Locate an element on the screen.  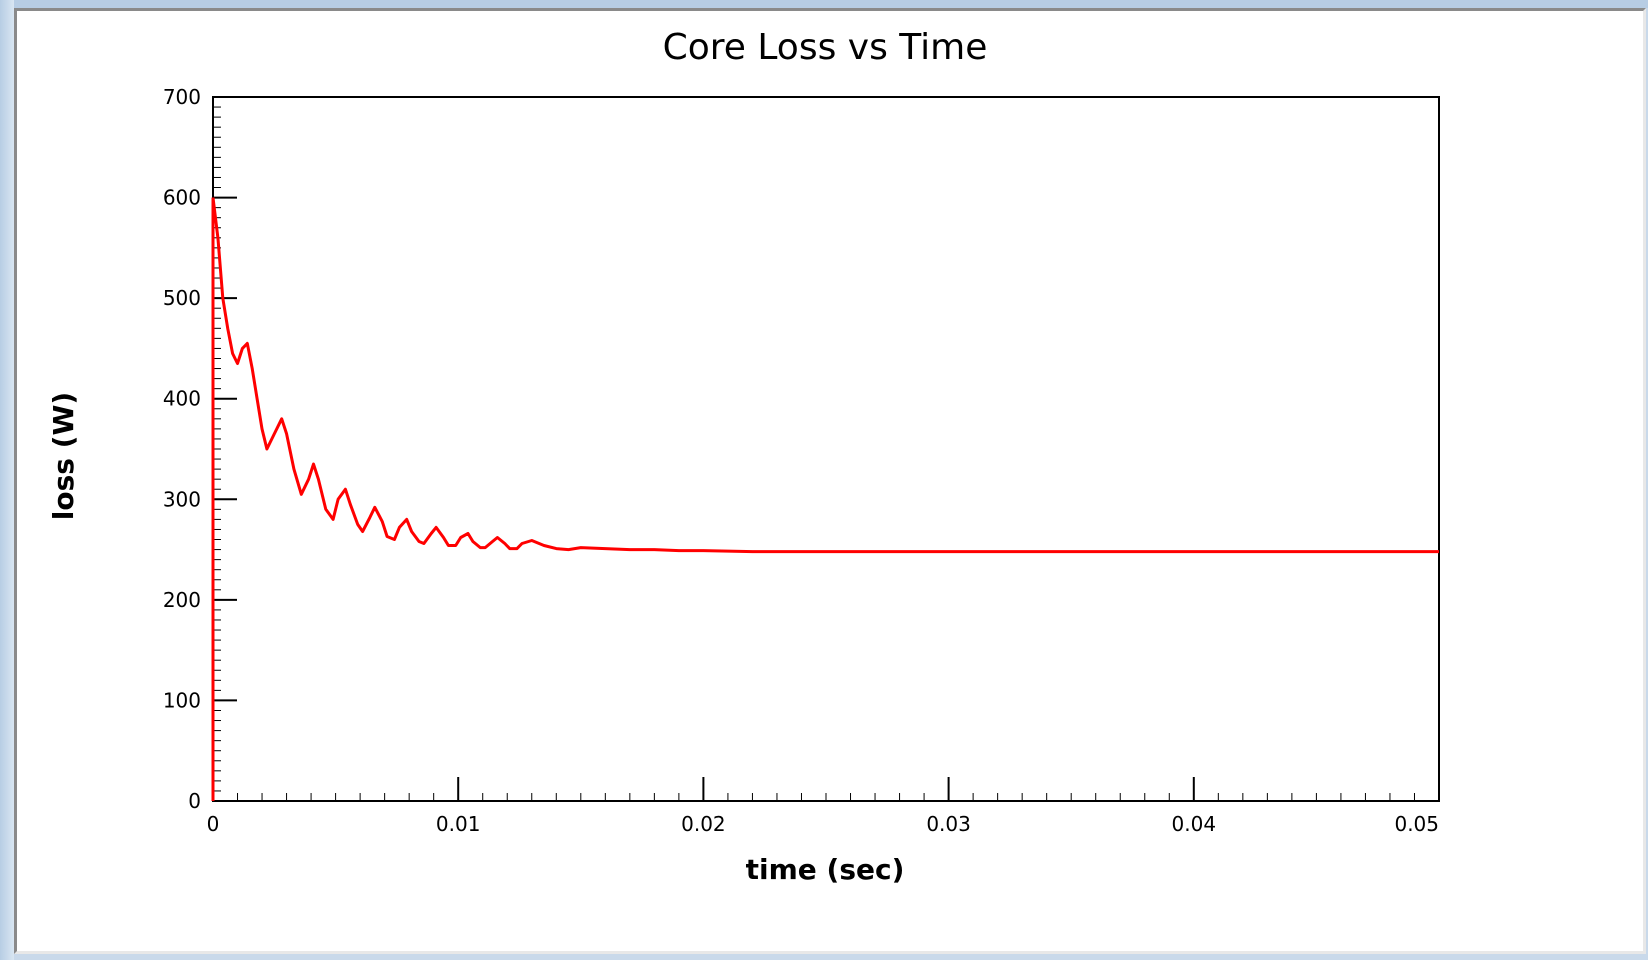
x-tick-label: 0.05 is located at coordinates (1416, 824).